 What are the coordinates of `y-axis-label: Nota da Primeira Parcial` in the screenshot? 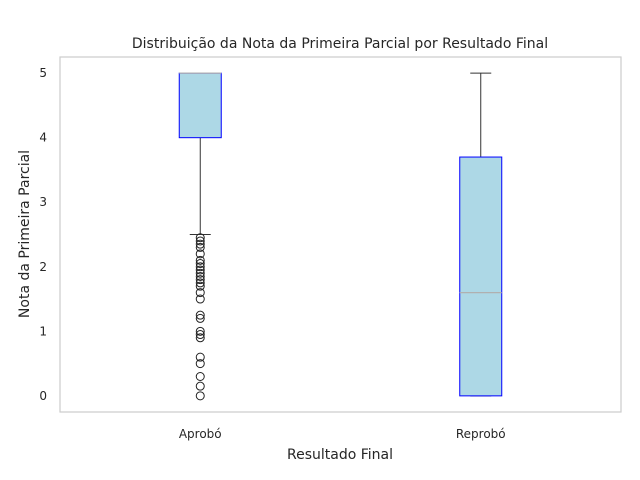 It's located at (25, 234).